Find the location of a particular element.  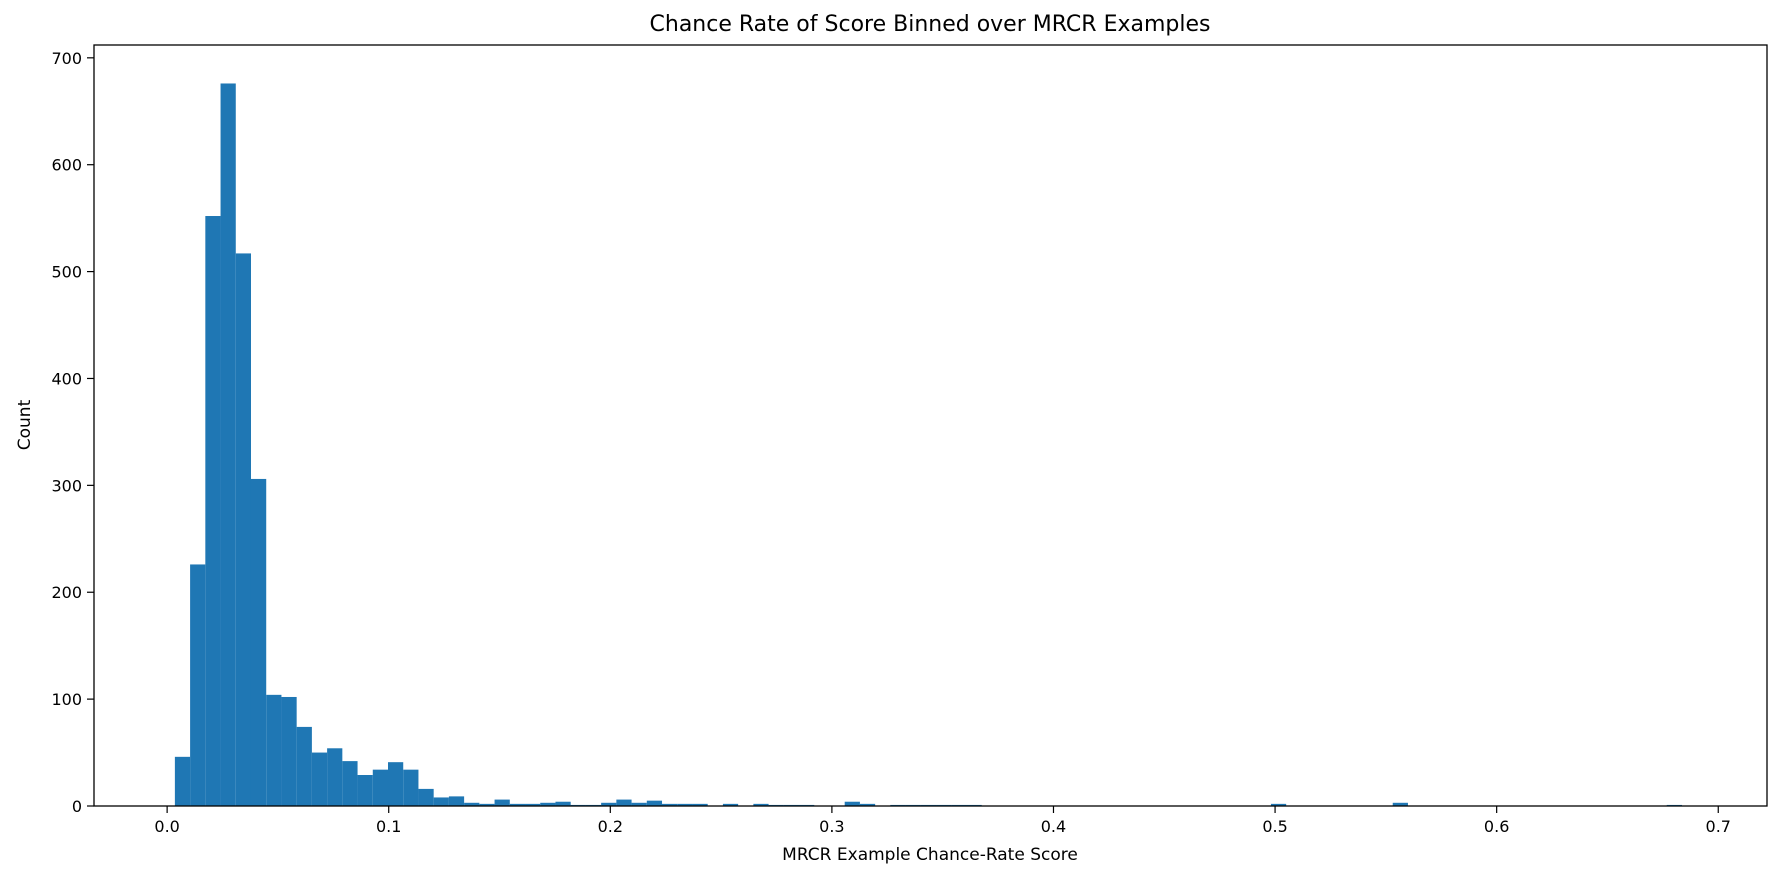

x-tick-label: 0.0 is located at coordinates (166, 826).